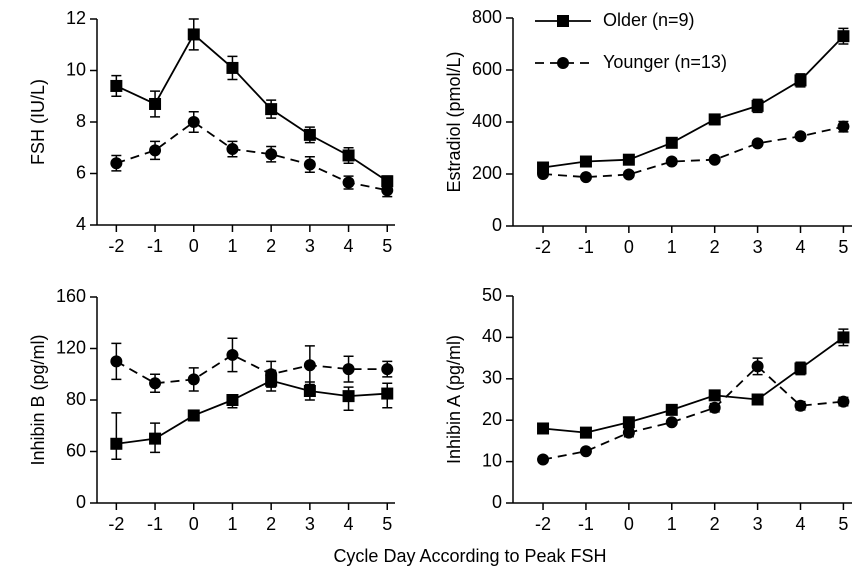 This screenshot has width=856, height=573. Describe the element at coordinates (649, 20) in the screenshot. I see `legend-label: Older (n=9)` at that location.